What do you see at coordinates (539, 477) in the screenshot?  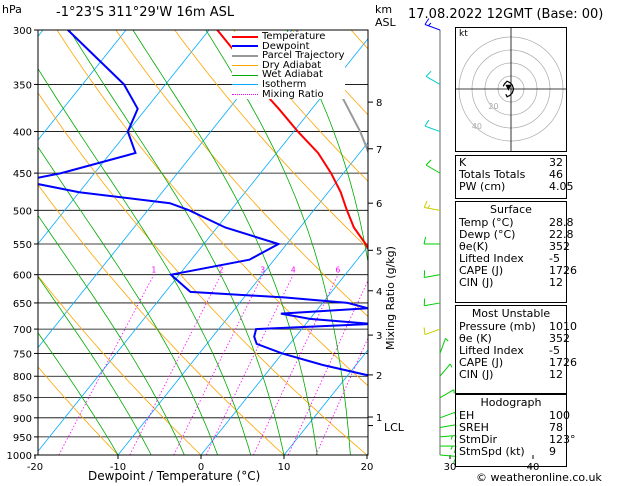 I see `copyright-label: © weatheronline.co.uk` at bounding box center [539, 477].